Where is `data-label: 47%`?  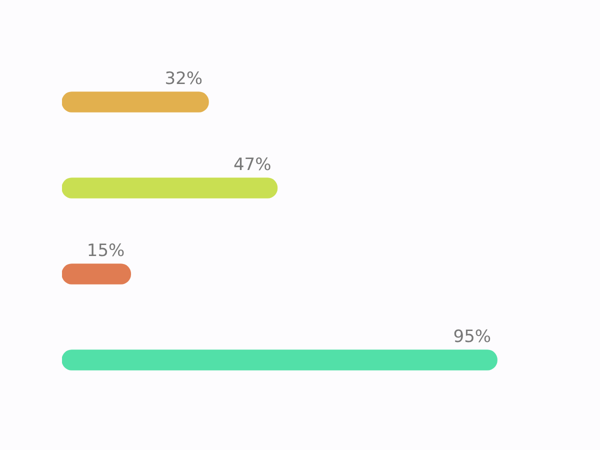
data-label: 47% is located at coordinates (252, 164).